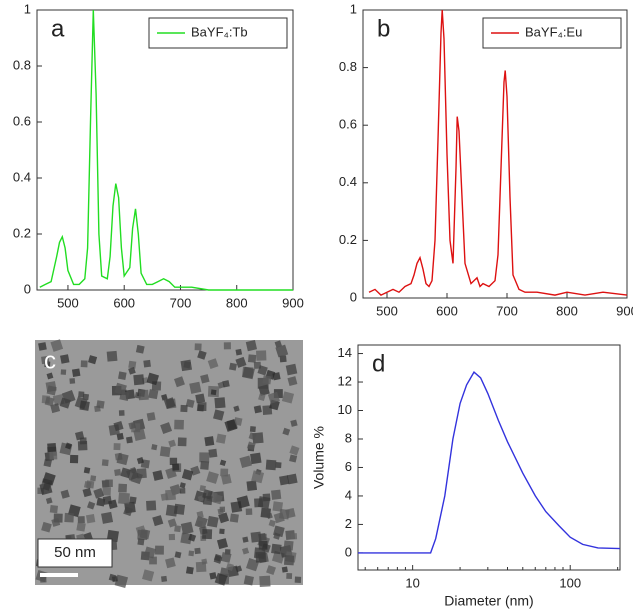  What do you see at coordinates (348, 466) in the screenshot?
I see `y-tick-label: 6` at bounding box center [348, 466].